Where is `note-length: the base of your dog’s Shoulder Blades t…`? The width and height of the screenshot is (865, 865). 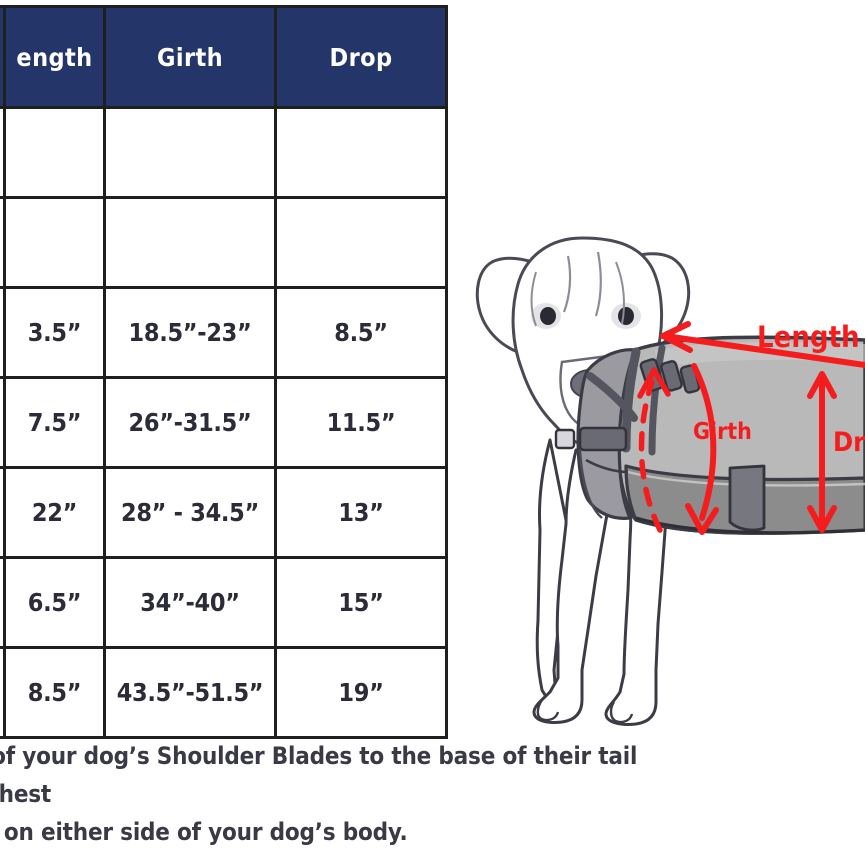 note-length: the base of your dog’s Shoulder Blades t… is located at coordinates (319, 756).